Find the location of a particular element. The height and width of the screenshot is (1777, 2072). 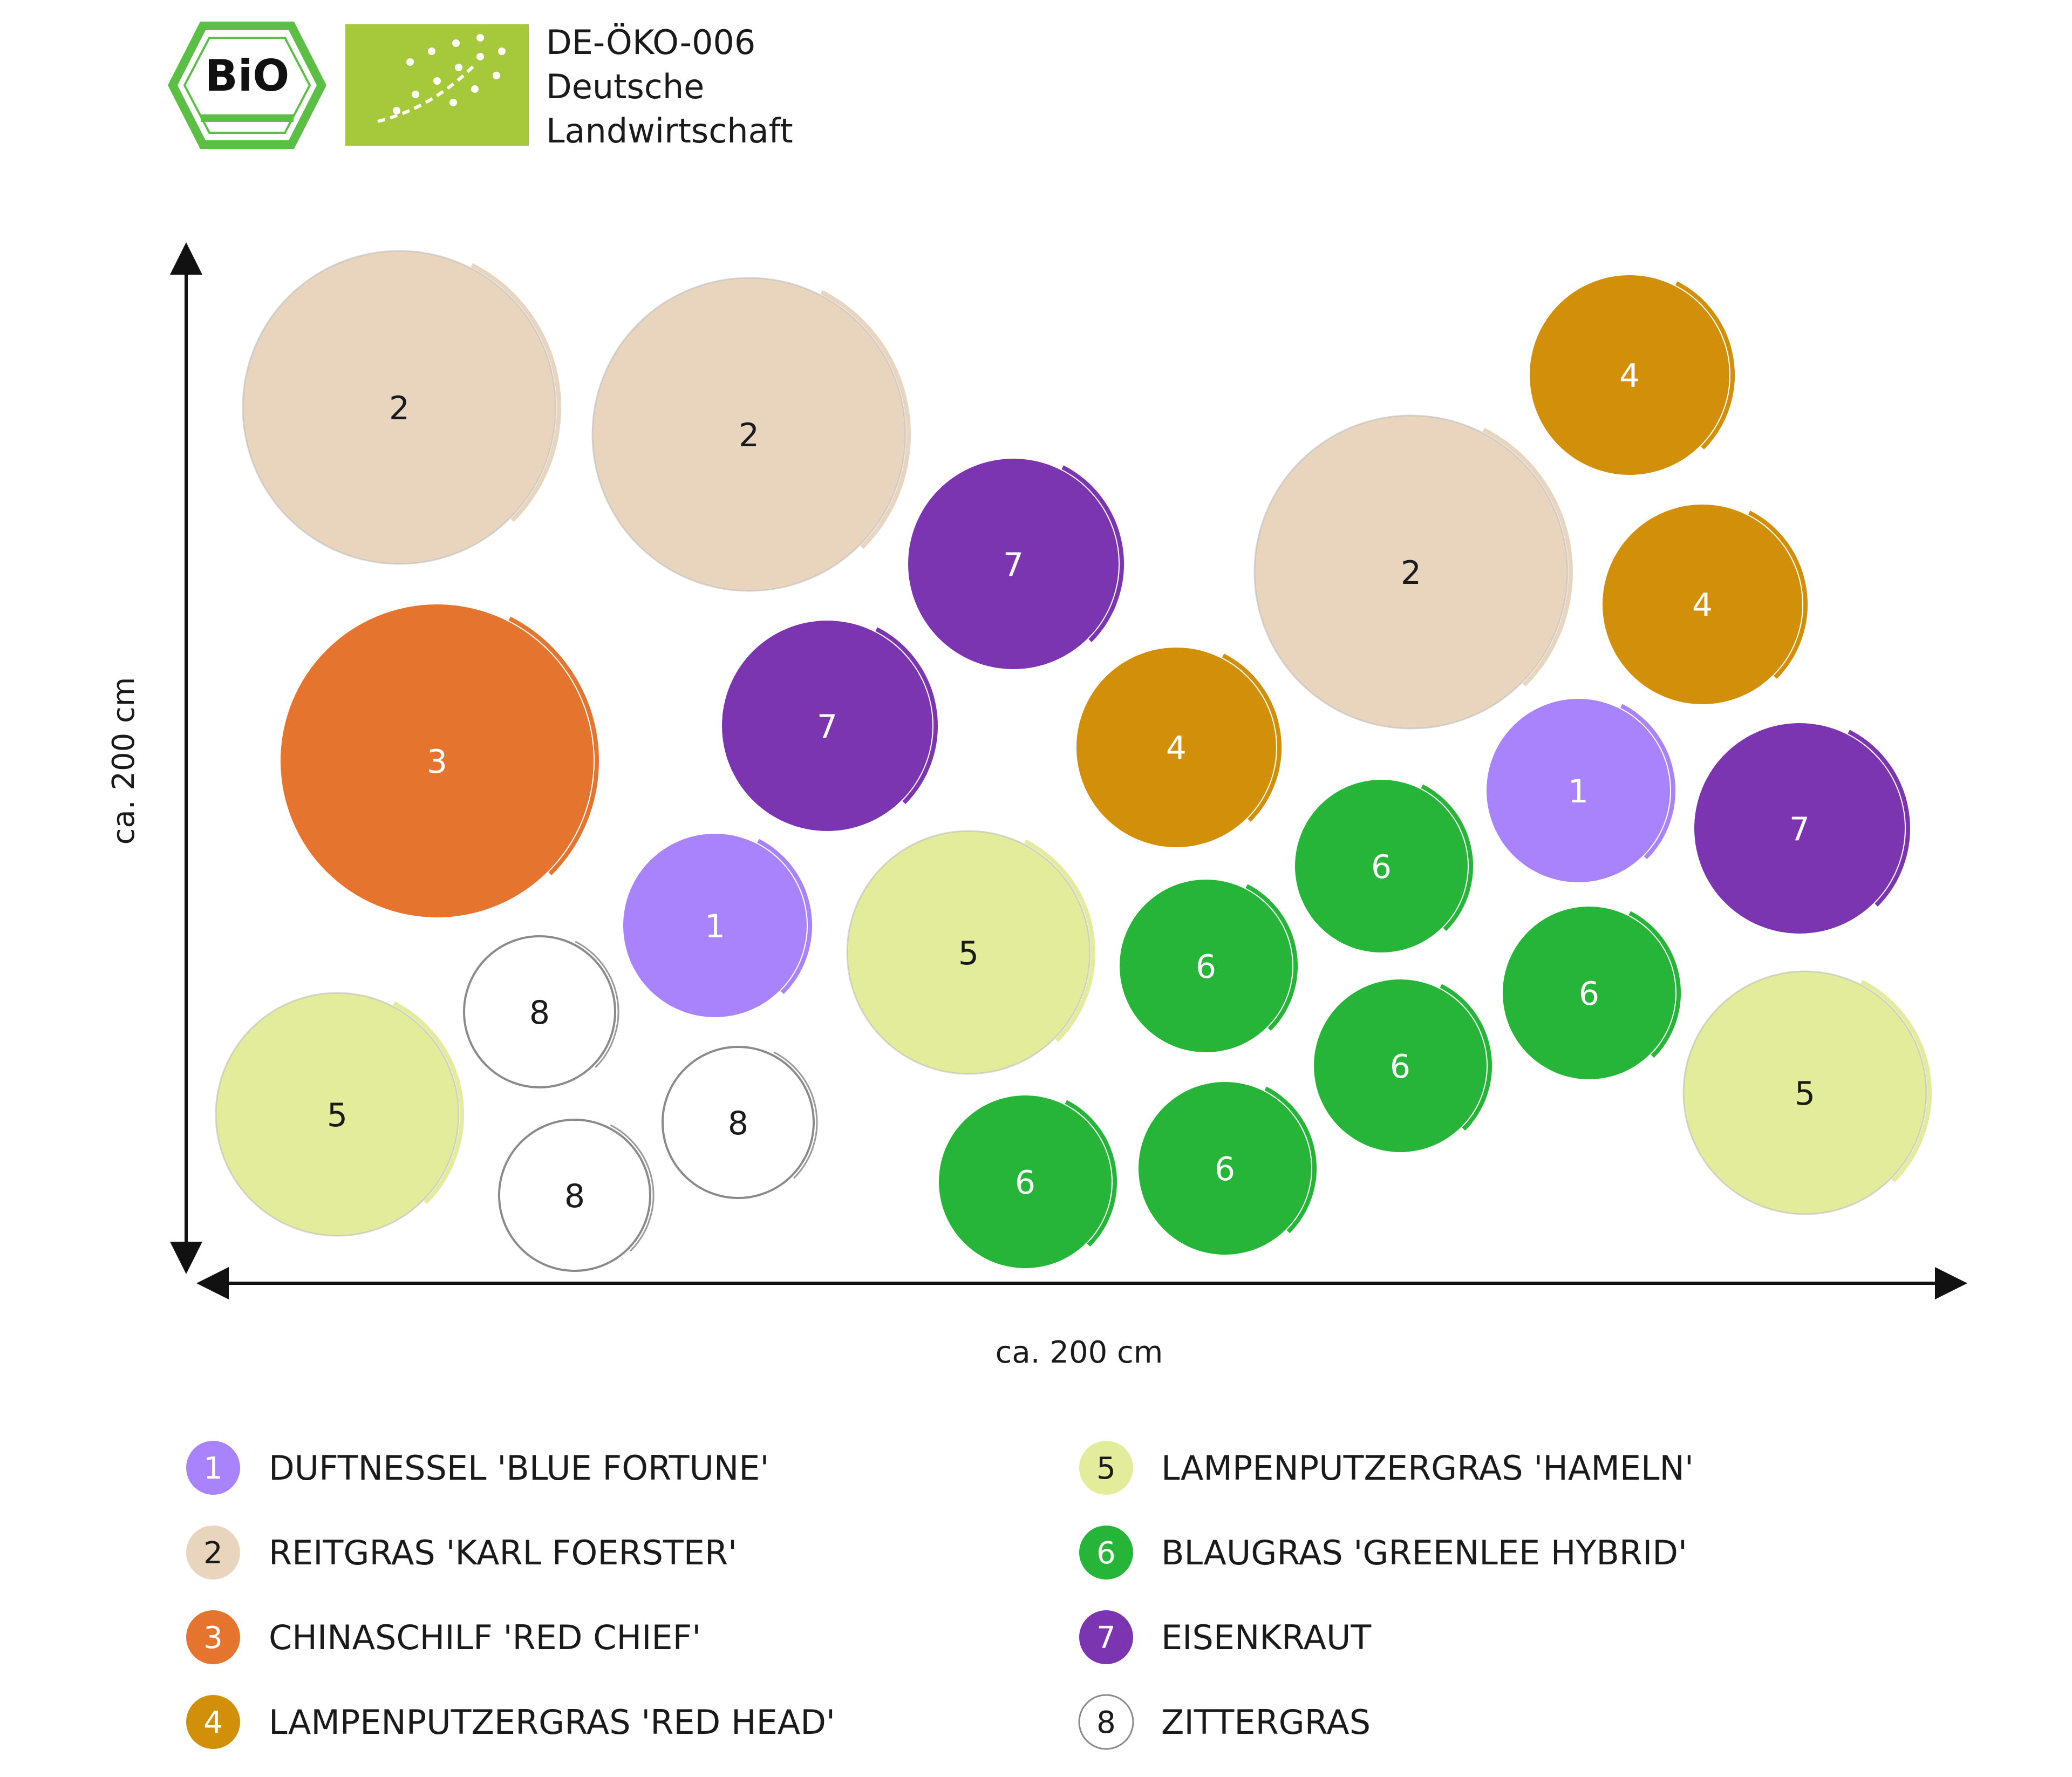

plant-circle-7: 7 is located at coordinates (1016, 564).